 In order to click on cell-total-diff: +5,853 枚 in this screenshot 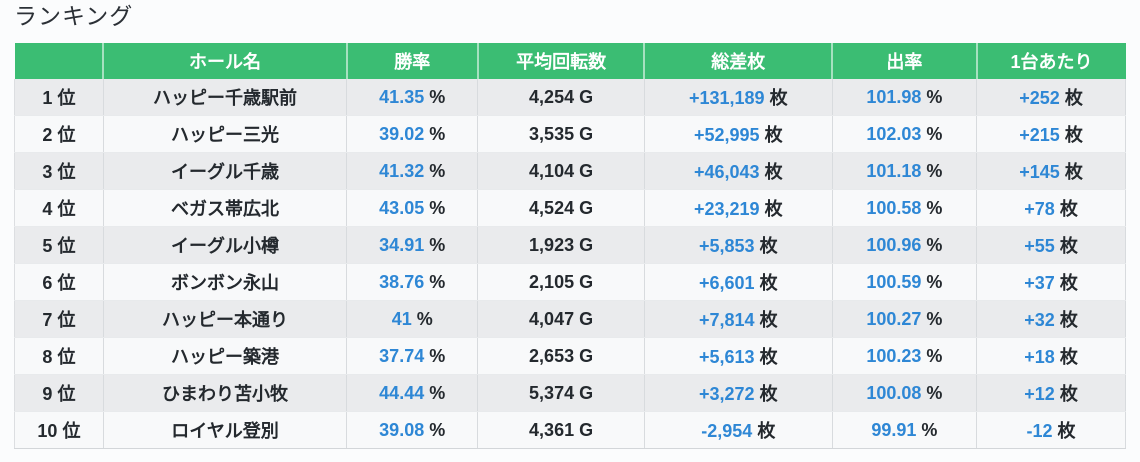, I will do `click(738, 245)`.